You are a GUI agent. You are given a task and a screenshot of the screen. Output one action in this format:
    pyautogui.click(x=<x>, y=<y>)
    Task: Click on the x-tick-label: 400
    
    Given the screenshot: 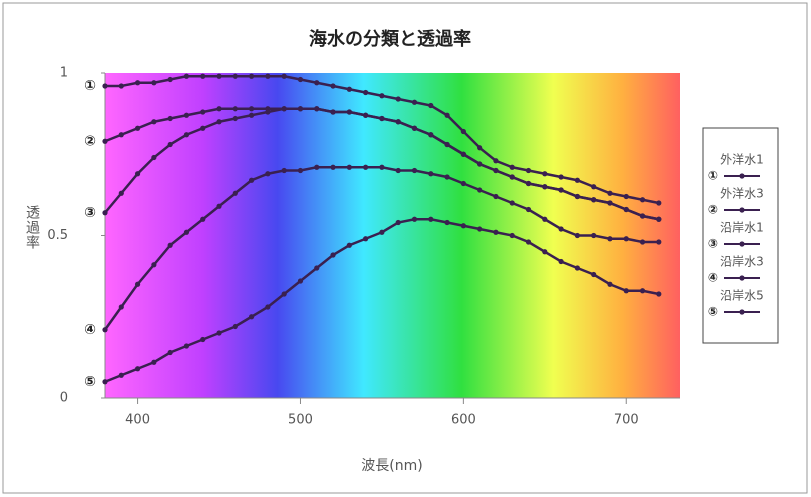 What is the action you would take?
    pyautogui.click(x=137, y=420)
    